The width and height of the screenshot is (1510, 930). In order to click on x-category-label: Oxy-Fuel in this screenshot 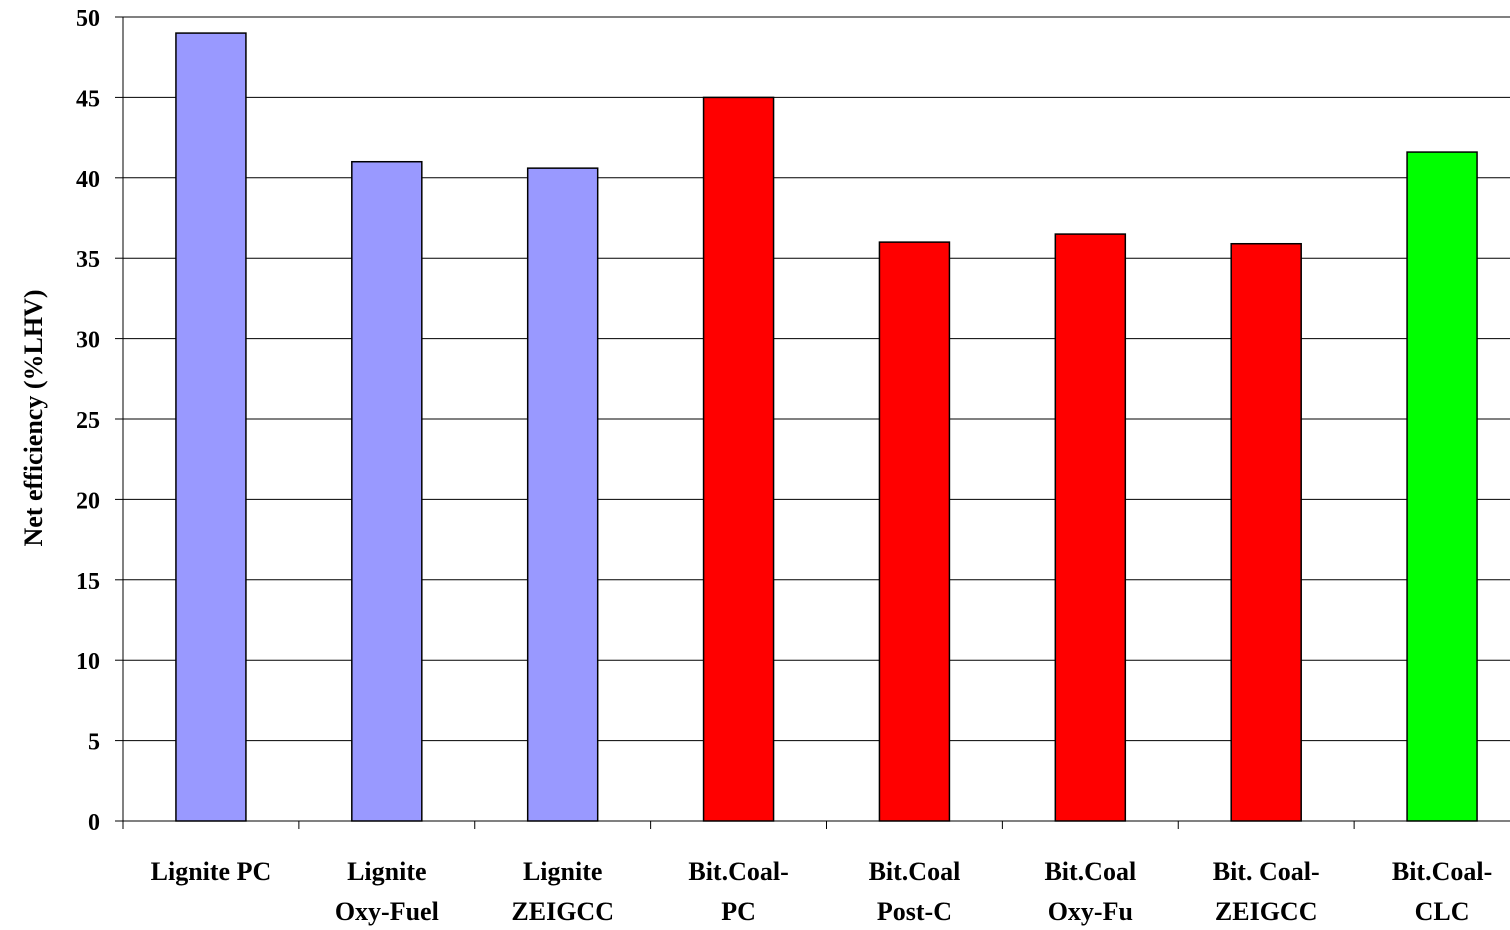, I will do `click(387, 911)`.